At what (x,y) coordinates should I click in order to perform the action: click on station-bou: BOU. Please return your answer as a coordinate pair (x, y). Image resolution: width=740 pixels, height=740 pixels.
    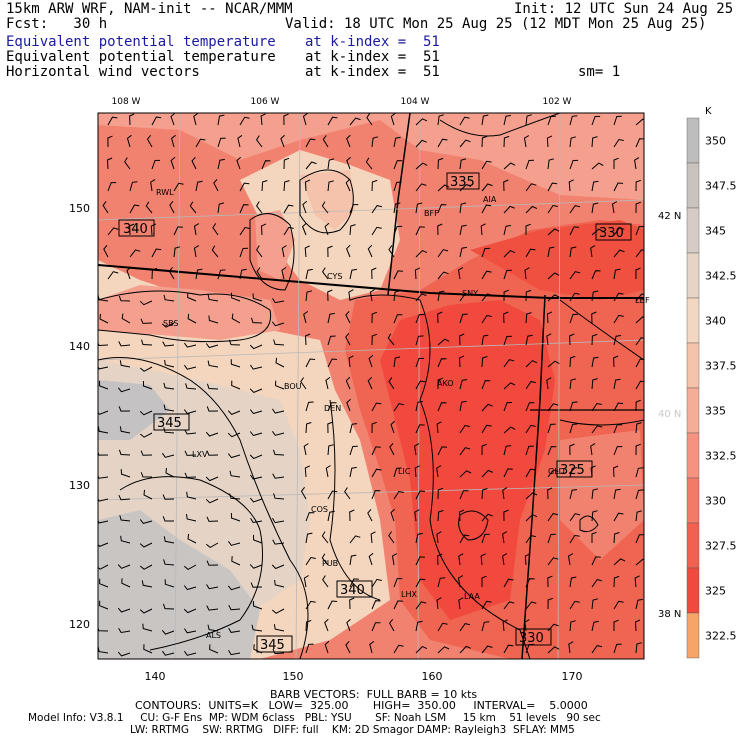
    Looking at the image, I should click on (293, 386).